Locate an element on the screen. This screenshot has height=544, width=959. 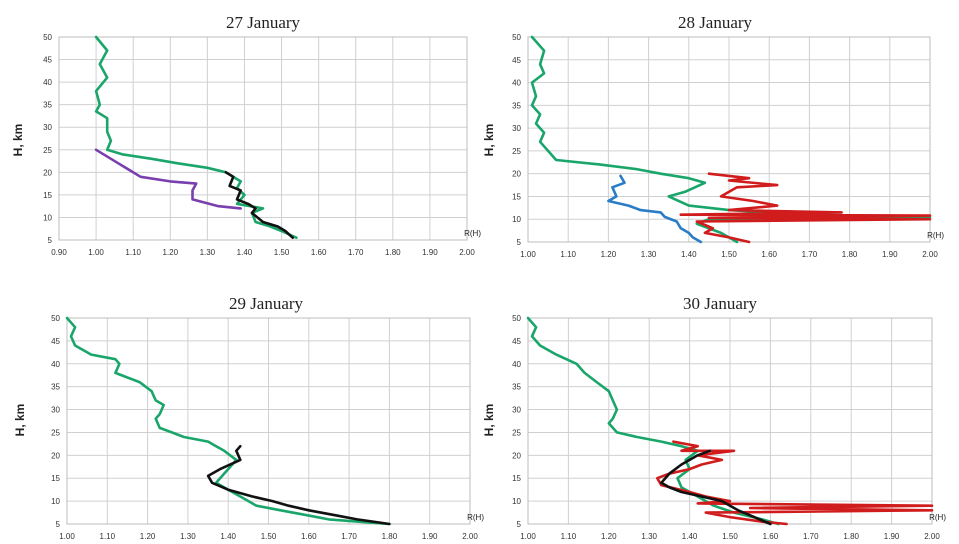
x-tick-label: 0.90 is located at coordinates (59, 252).